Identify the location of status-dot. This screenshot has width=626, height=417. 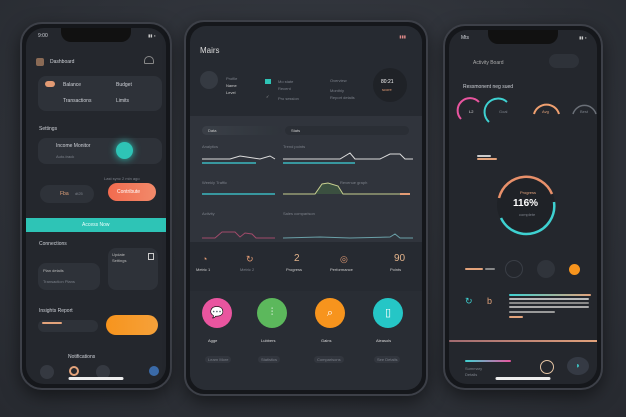
(574, 269).